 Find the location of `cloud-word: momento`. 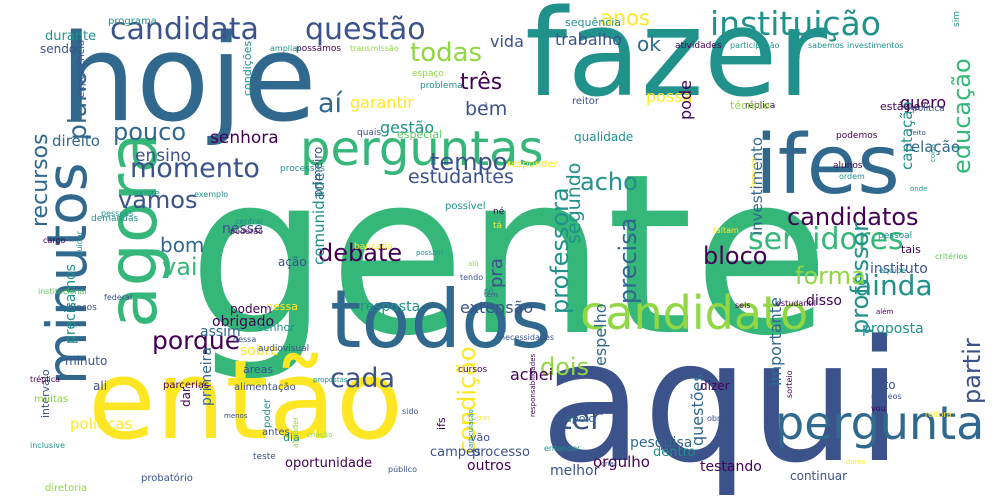

cloud-word: momento is located at coordinates (195, 168).